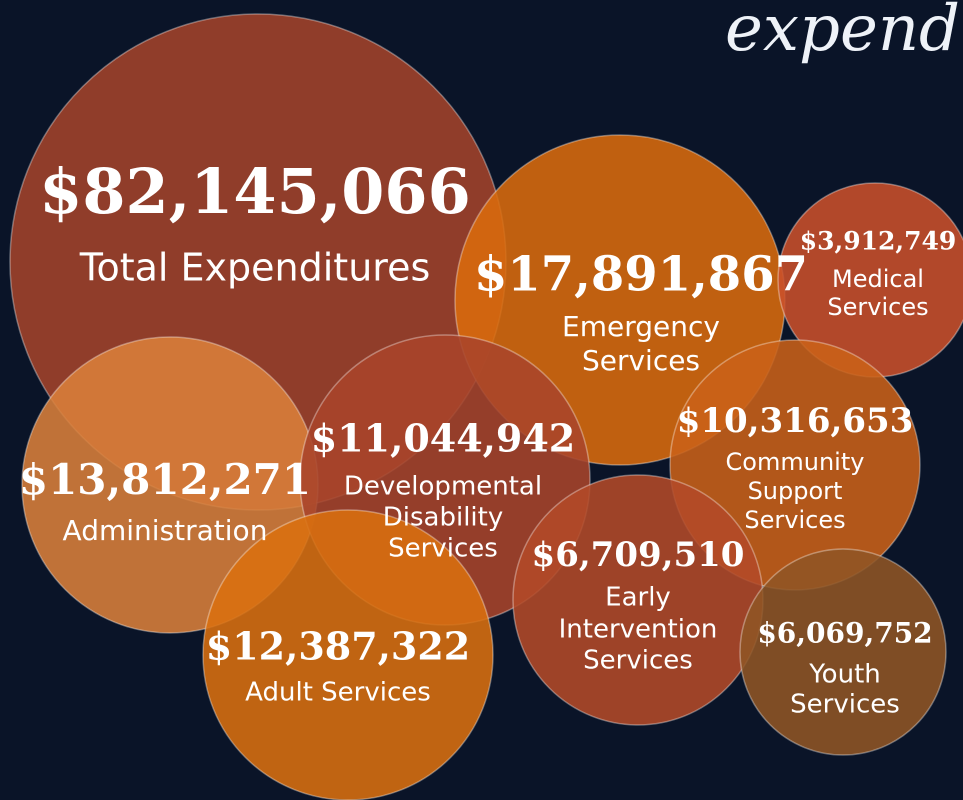 This screenshot has width=963, height=800. What do you see at coordinates (795, 462) in the screenshot?
I see `bubble-label: Community` at bounding box center [795, 462].